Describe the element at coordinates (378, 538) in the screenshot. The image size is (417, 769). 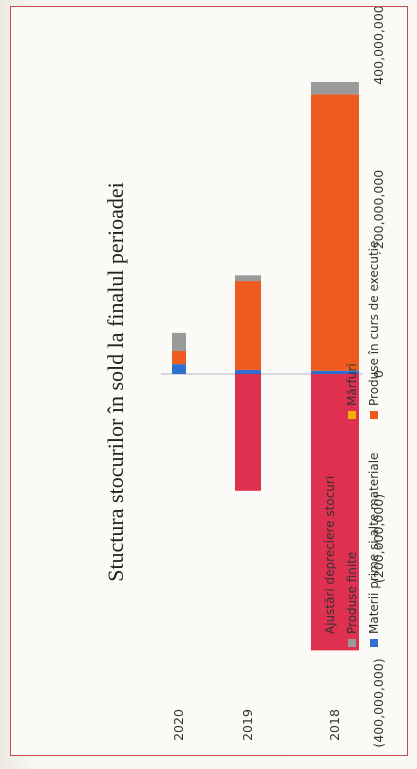
I see `x-tick-label: (200,000,000)` at that location.